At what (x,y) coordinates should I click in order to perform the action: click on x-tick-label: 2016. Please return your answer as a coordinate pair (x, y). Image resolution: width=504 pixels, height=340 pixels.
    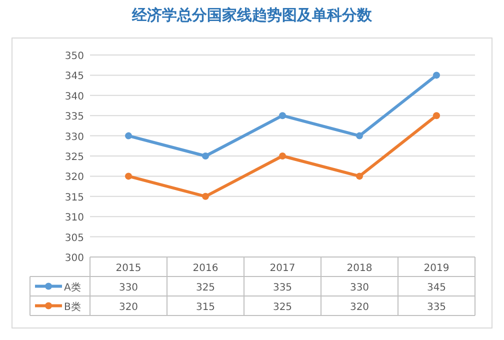
    Looking at the image, I should click on (205, 268).